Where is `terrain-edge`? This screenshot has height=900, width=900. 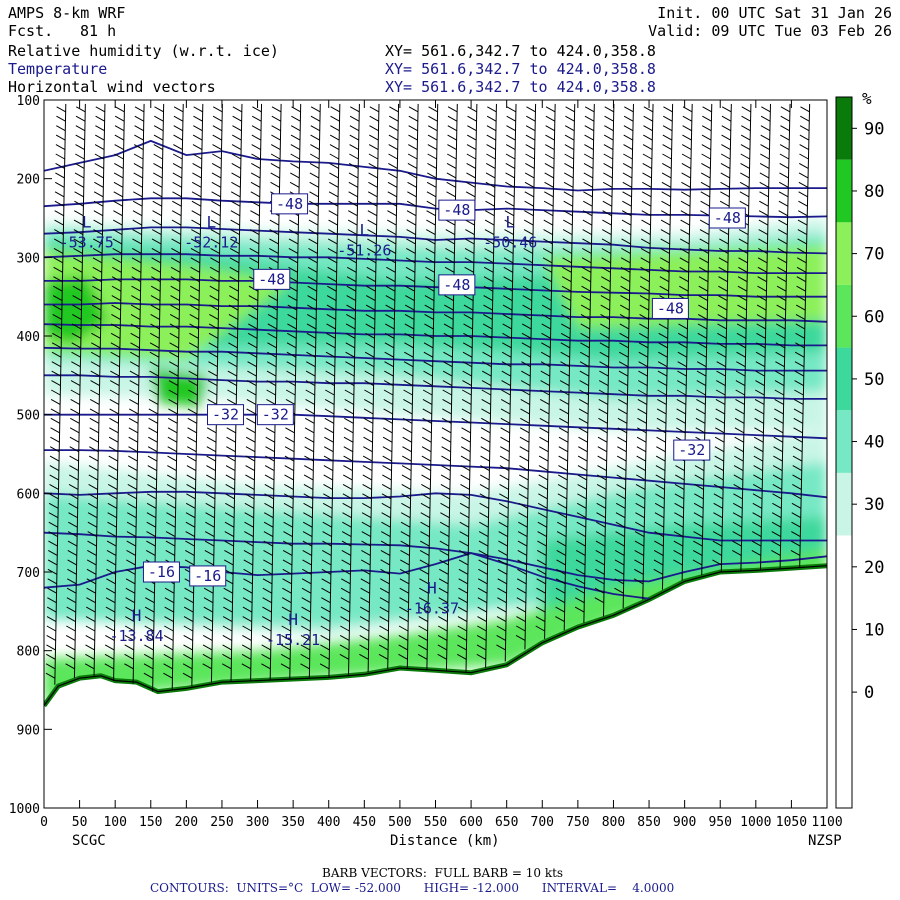
terrain-edge is located at coordinates (435, 636).